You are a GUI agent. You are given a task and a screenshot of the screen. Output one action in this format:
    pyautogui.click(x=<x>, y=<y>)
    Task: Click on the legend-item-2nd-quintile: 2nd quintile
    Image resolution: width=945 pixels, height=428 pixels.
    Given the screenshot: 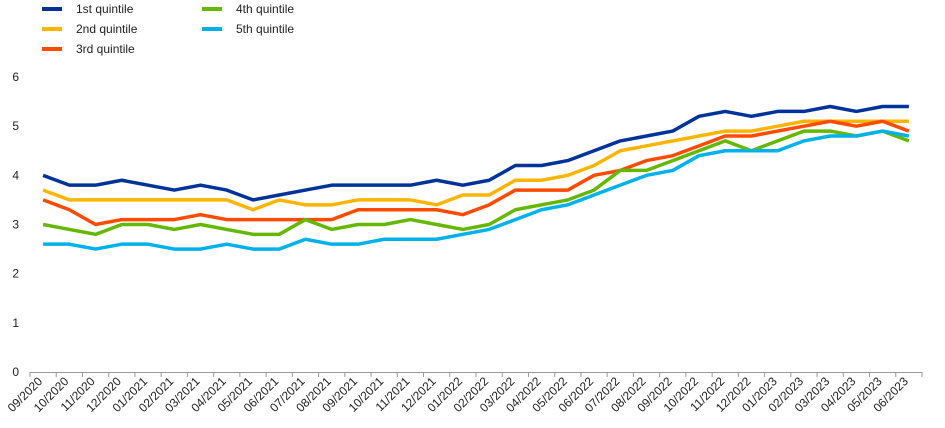 What is the action you would take?
    pyautogui.click(x=89, y=29)
    